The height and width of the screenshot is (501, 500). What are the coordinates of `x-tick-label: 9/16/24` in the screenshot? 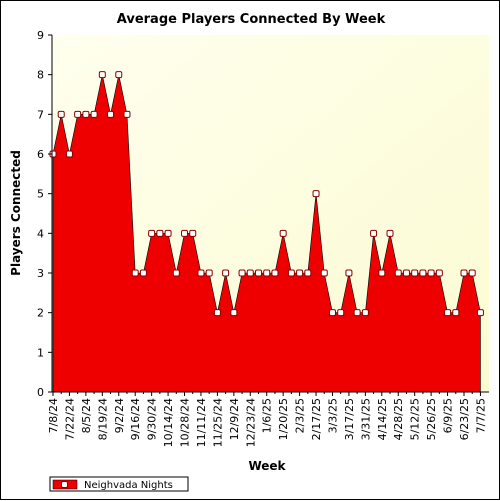 It's located at (135, 419).